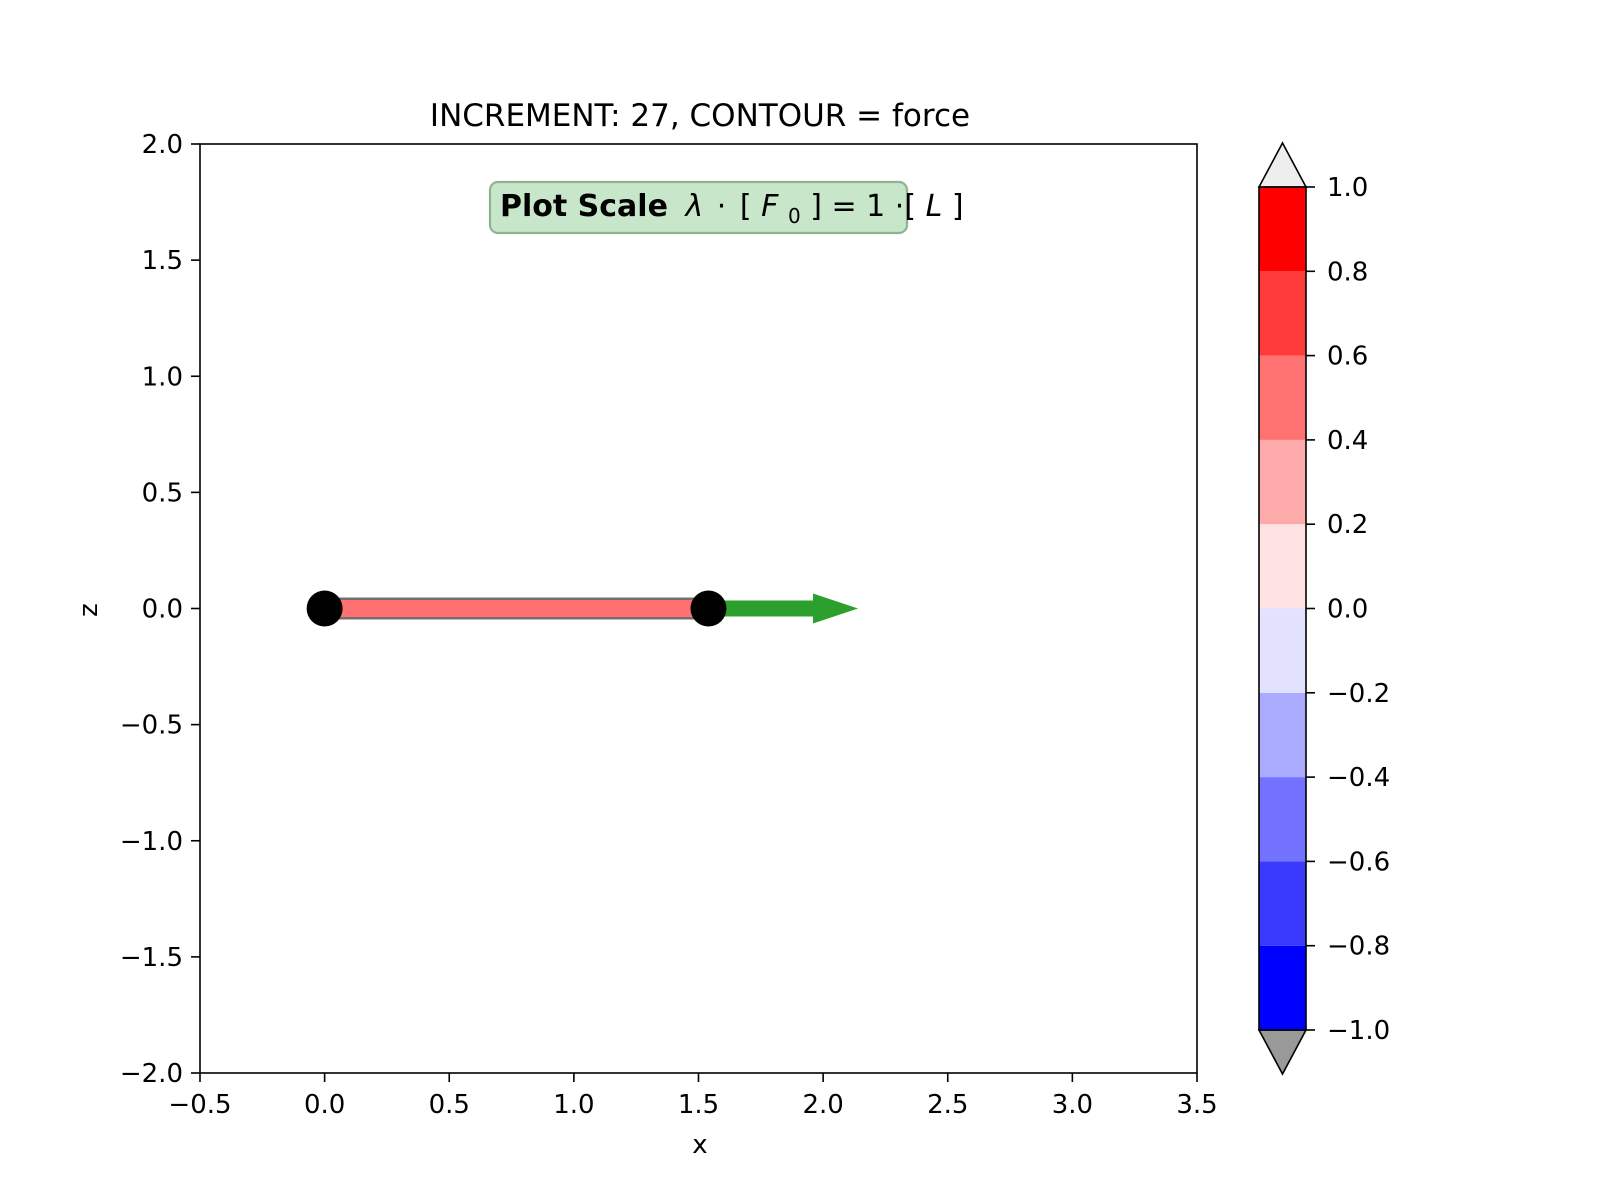 The height and width of the screenshot is (1200, 1600). I want to click on annotation-l: L, so click(934, 206).